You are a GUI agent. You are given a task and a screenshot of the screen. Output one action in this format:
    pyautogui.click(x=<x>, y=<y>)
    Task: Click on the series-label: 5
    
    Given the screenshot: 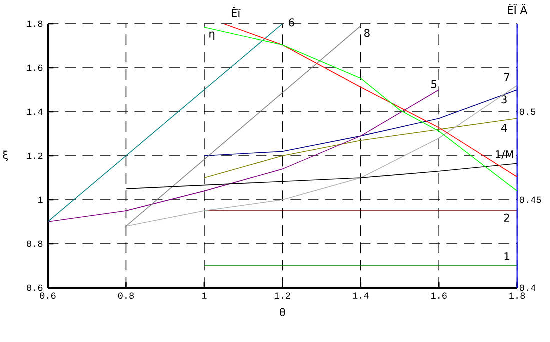 What is the action you would take?
    pyautogui.click(x=434, y=84)
    